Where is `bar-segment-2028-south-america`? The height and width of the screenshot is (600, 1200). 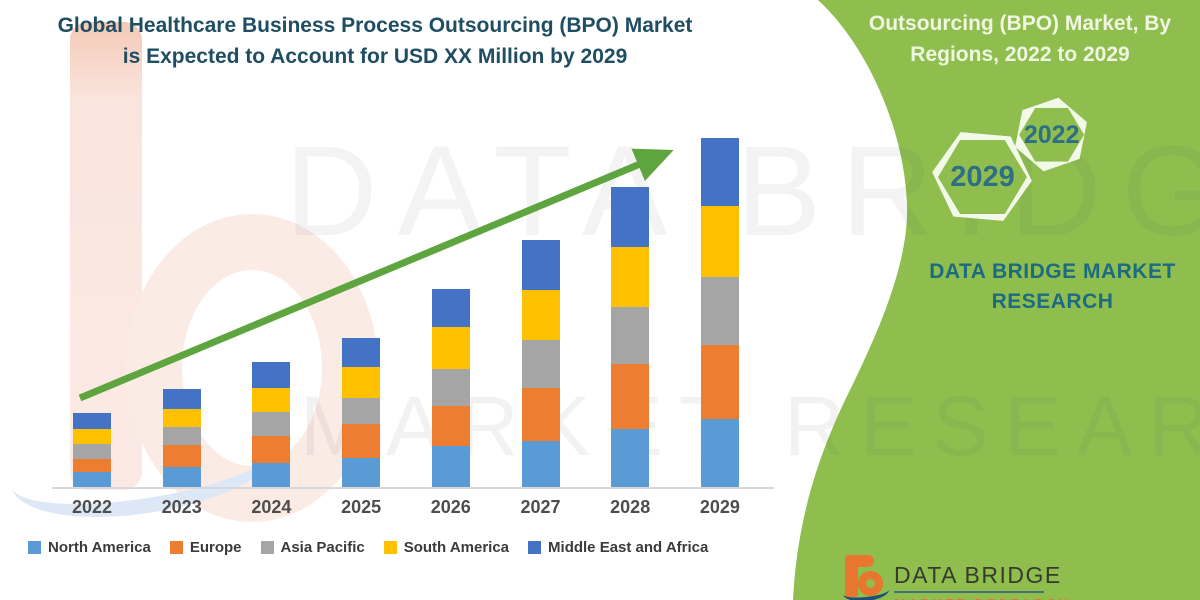
bar-segment-2028-south-america is located at coordinates (630, 277).